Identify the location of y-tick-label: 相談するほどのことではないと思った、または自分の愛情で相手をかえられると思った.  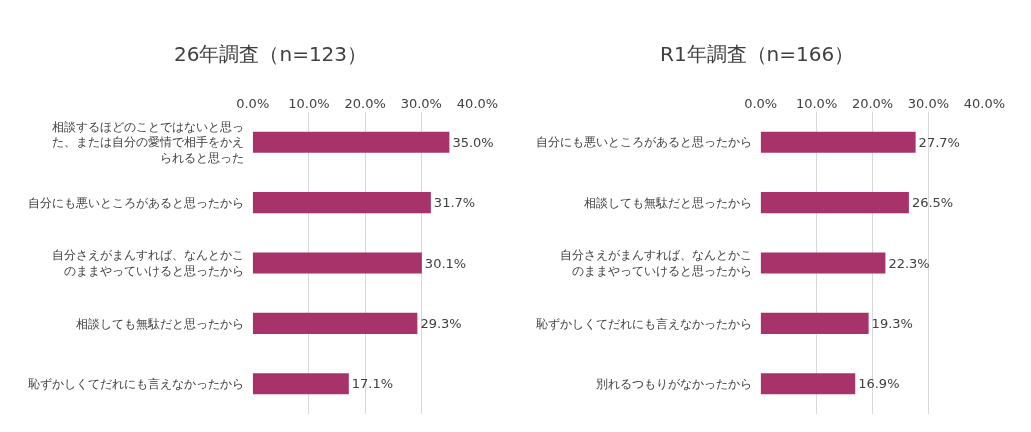
(147, 142).